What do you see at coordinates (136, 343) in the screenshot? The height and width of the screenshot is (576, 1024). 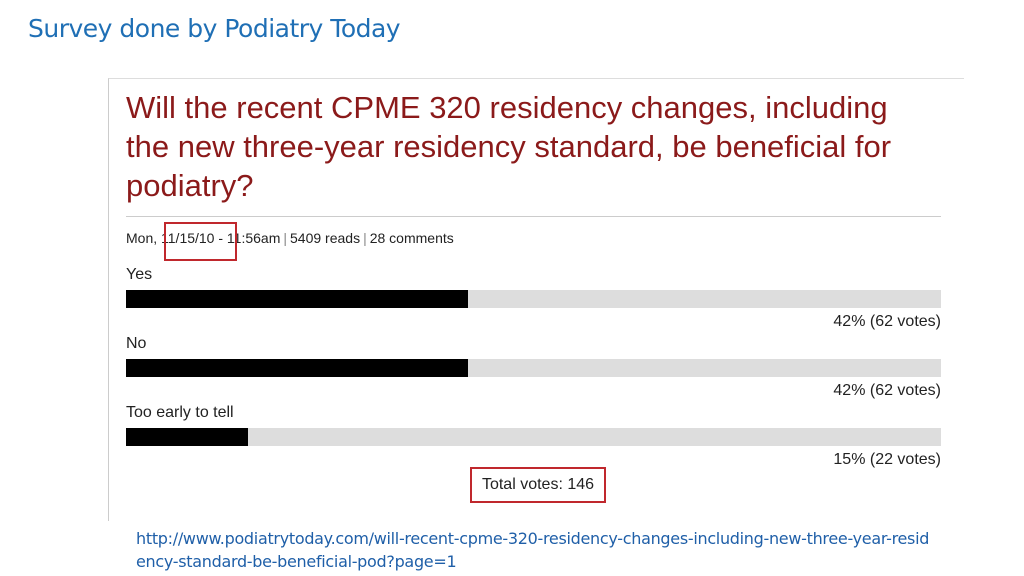 I see `option-label: No` at bounding box center [136, 343].